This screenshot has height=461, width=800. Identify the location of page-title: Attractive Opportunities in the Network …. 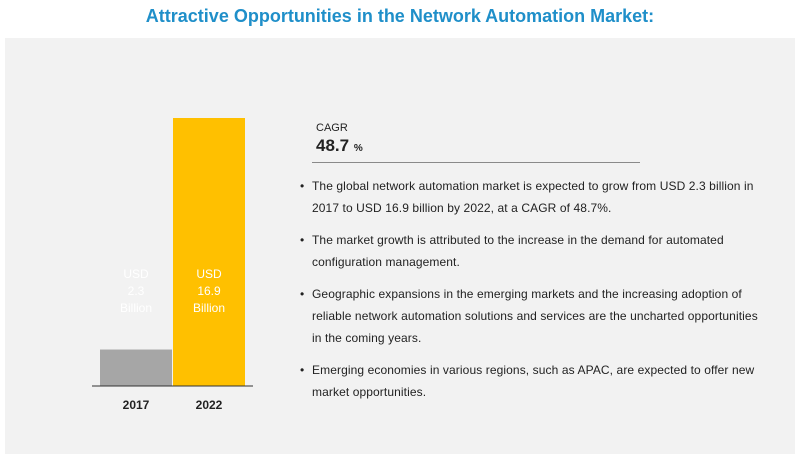
(400, 16).